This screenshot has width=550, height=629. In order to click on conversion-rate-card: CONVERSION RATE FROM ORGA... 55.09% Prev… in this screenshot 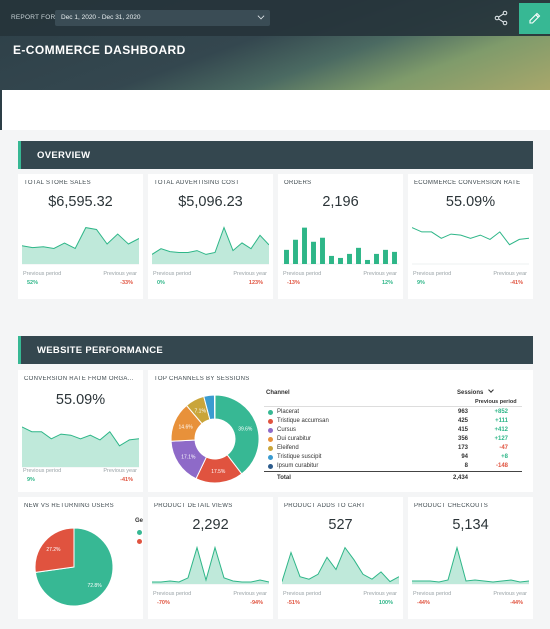, I will do `click(80, 431)`.